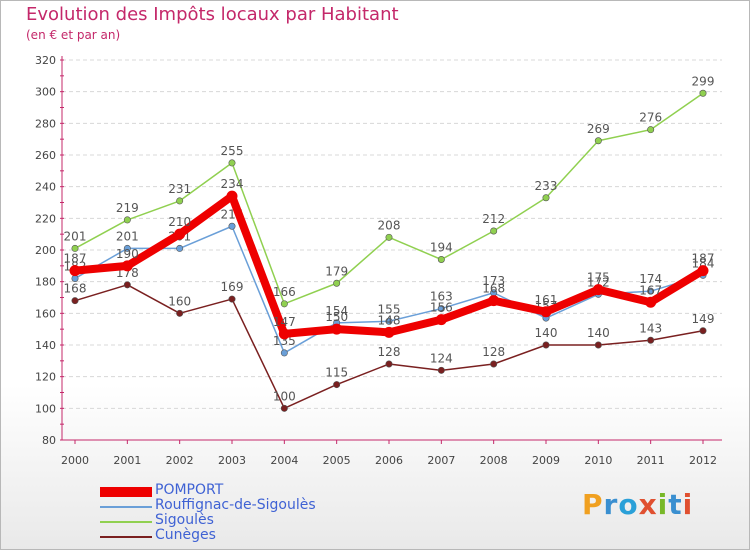 The height and width of the screenshot is (550, 750). Describe the element at coordinates (650, 290) in the screenshot. I see `data-label: 167` at that location.